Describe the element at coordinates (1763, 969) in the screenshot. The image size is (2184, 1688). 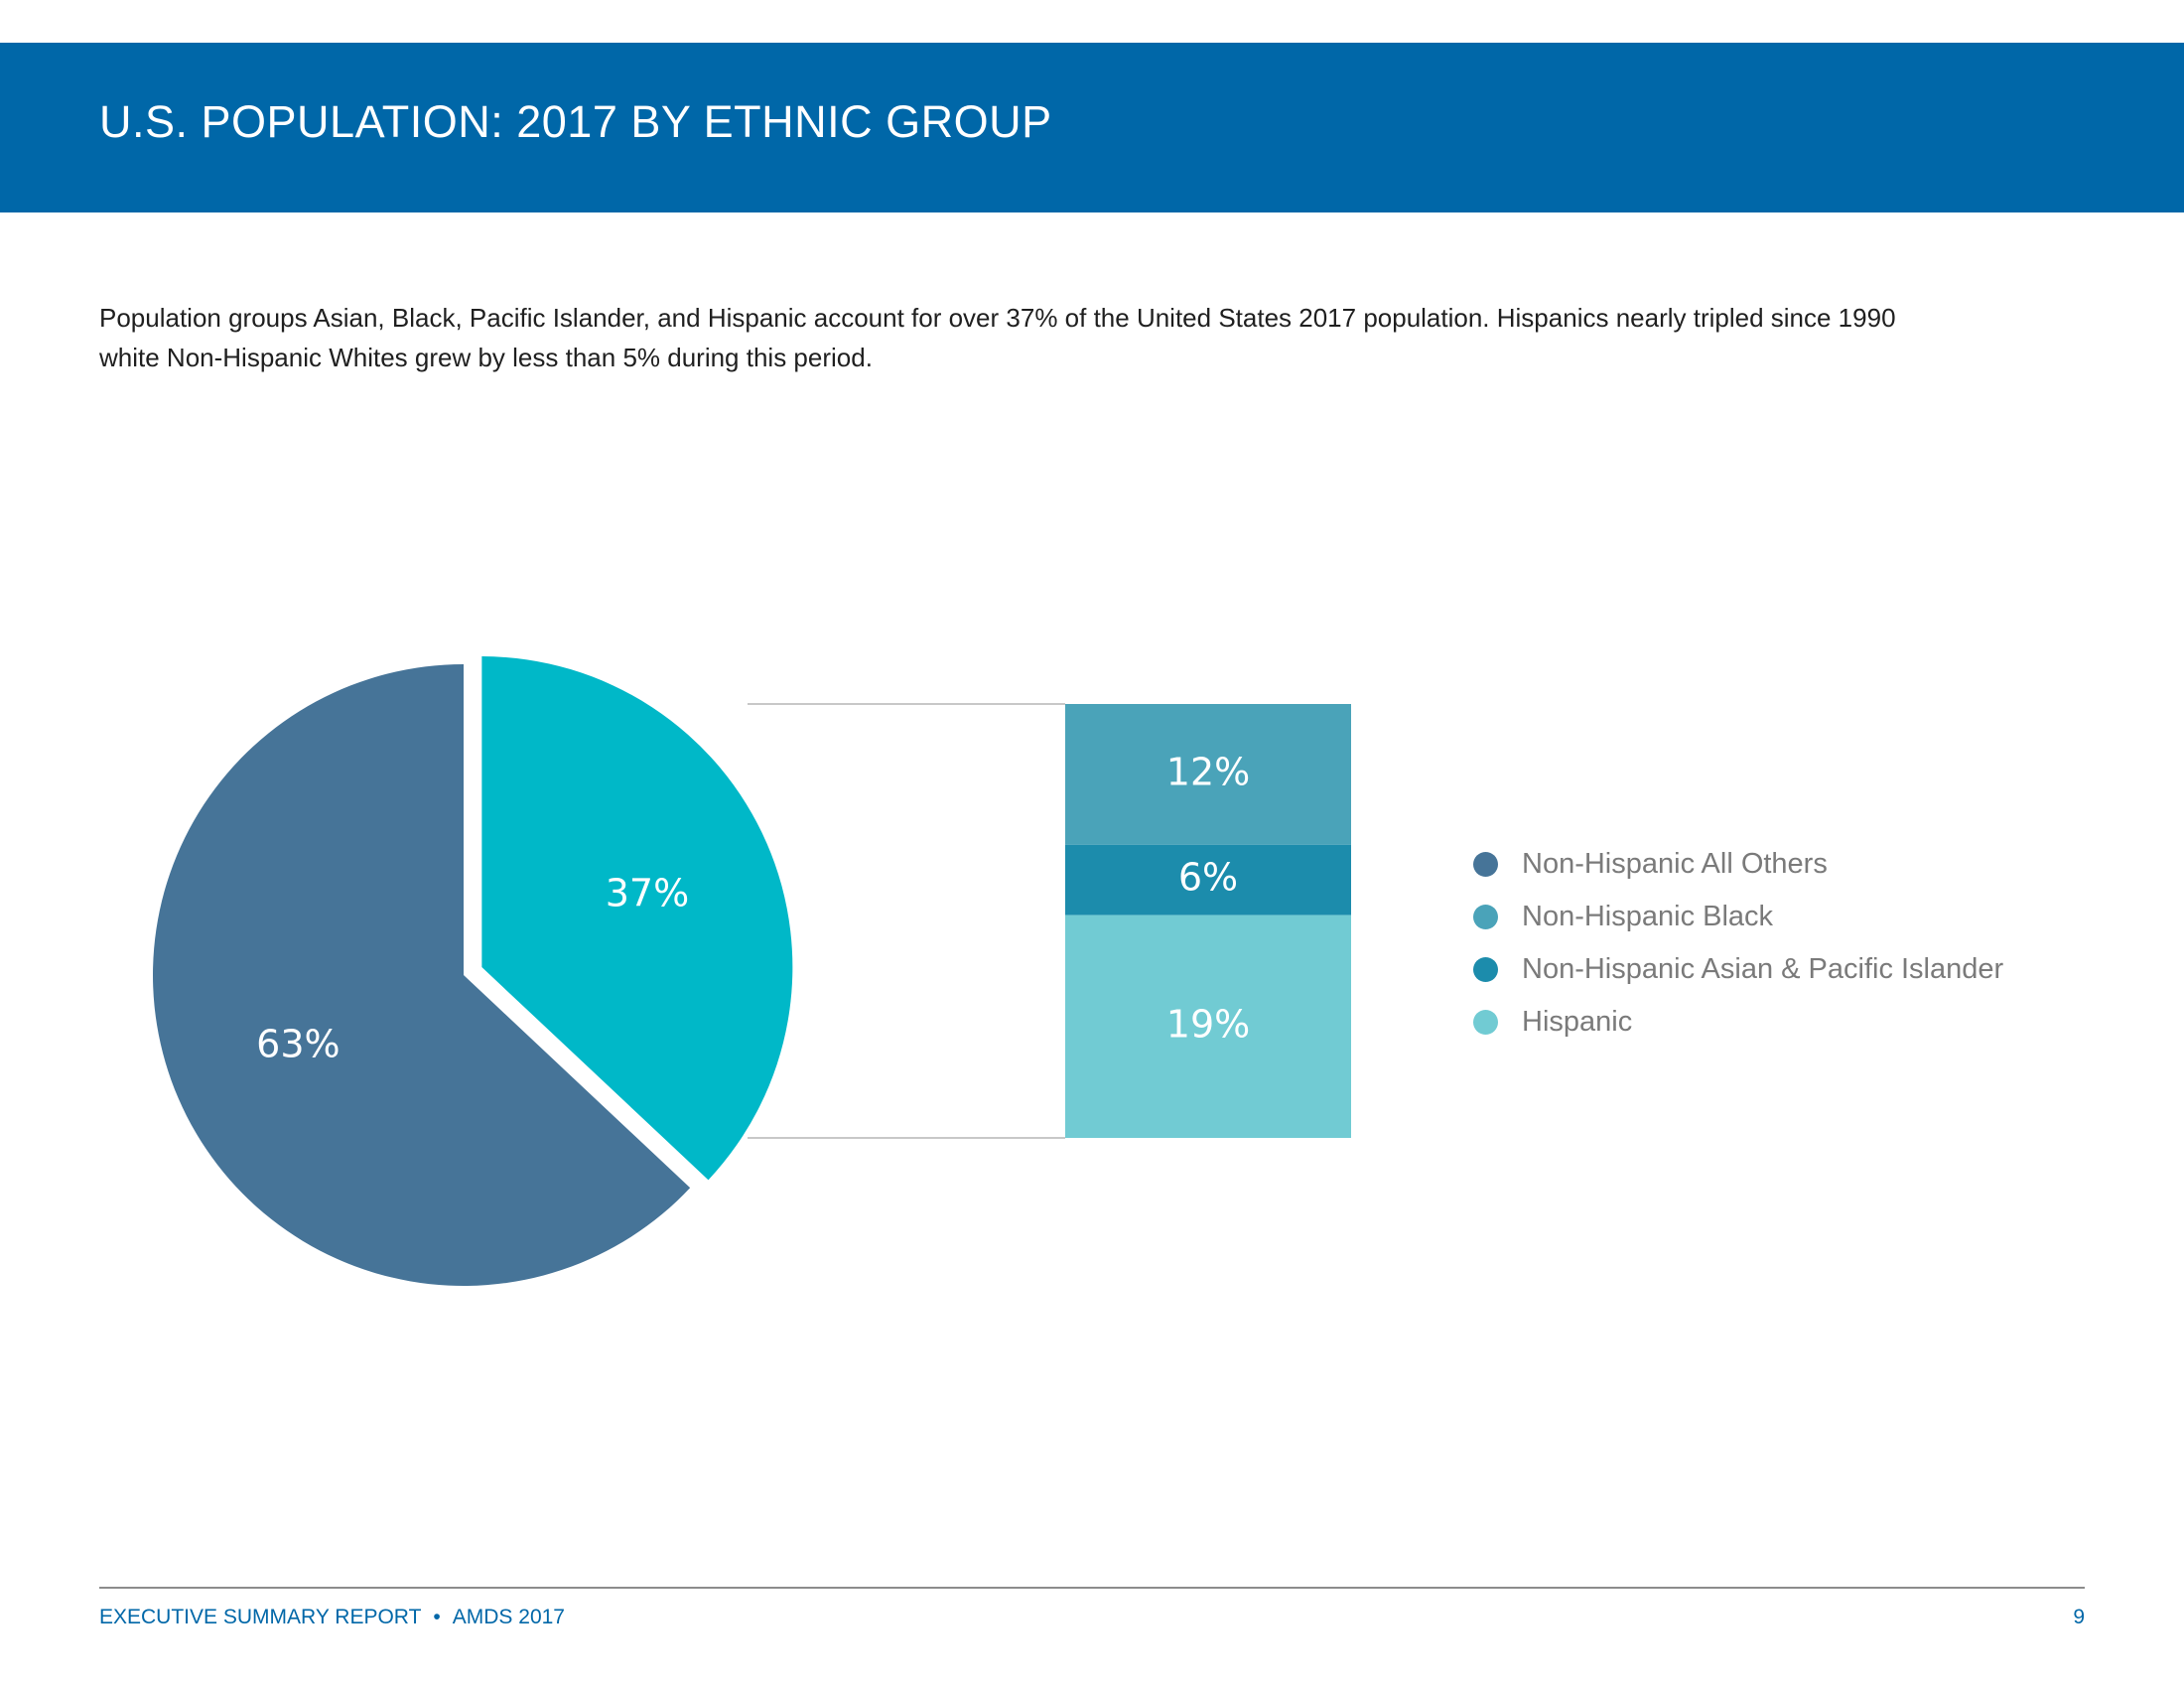
I see `legend-label: Non-Hispanic Asian & Pacific Islander` at that location.